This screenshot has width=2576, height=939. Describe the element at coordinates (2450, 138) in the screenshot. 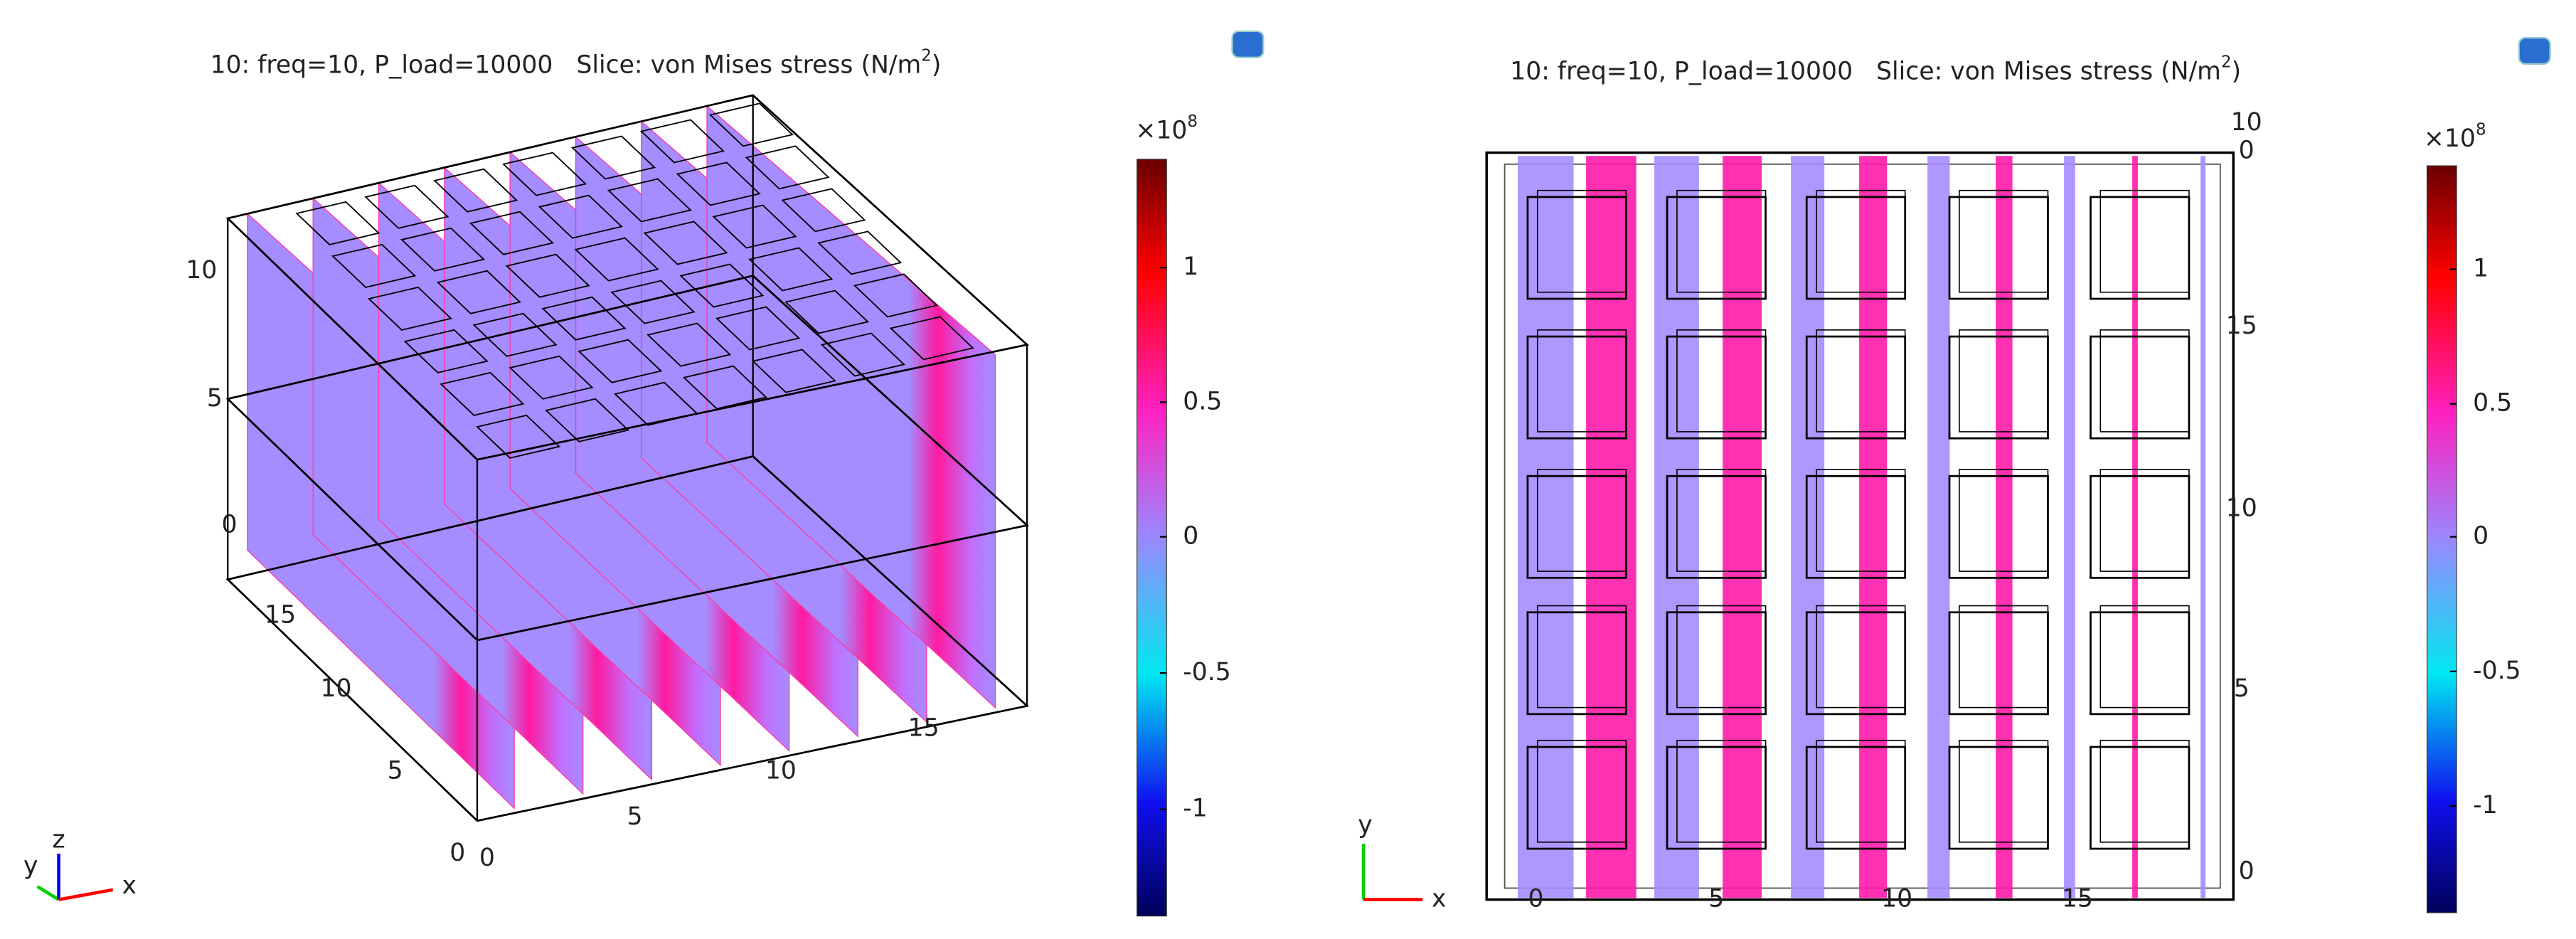

I see `multiplier: ×10` at that location.